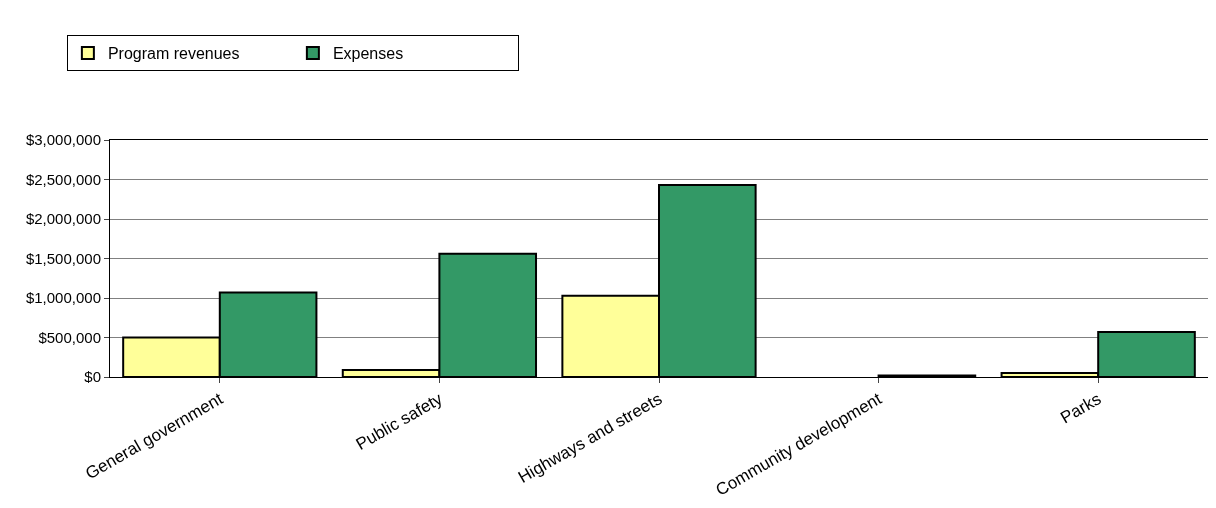  Describe the element at coordinates (69, 337) in the screenshot. I see `y-tick-label: $500,000` at that location.